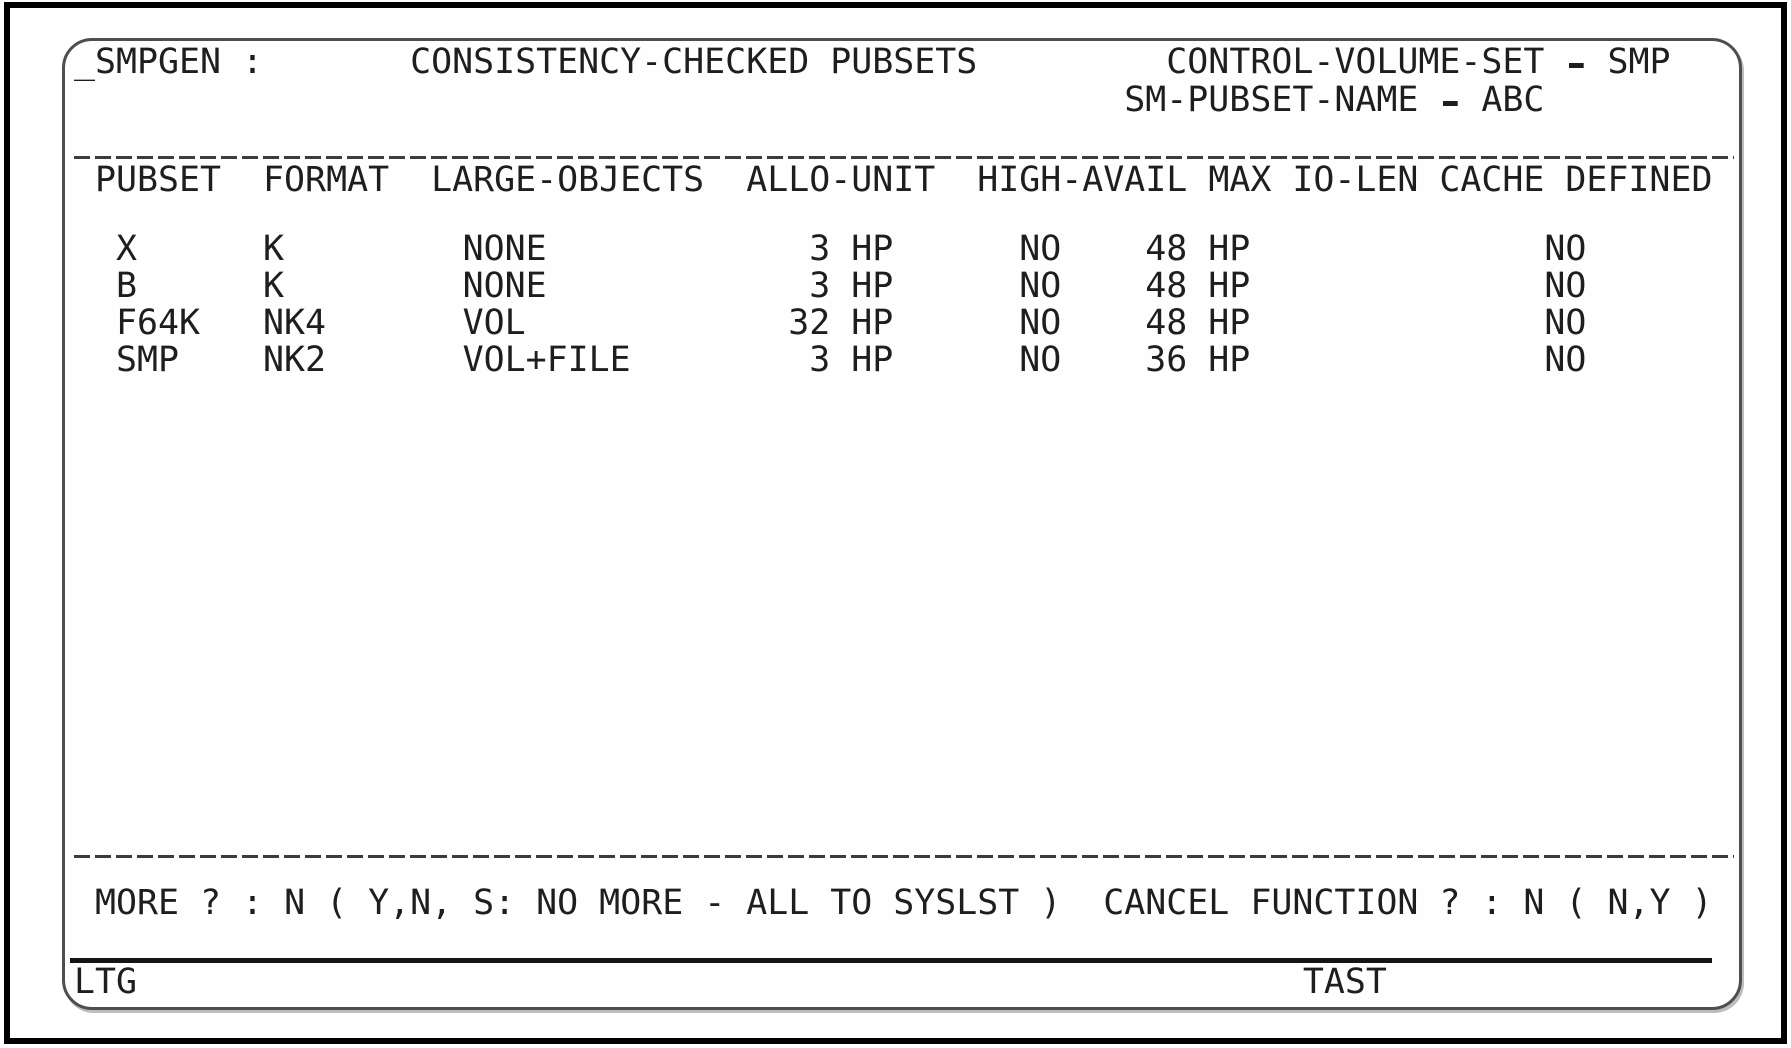  Describe the element at coordinates (902, 286) in the screenshot. I see `table-row: B K NONE 3 HP NO 48 HP NO` at that location.